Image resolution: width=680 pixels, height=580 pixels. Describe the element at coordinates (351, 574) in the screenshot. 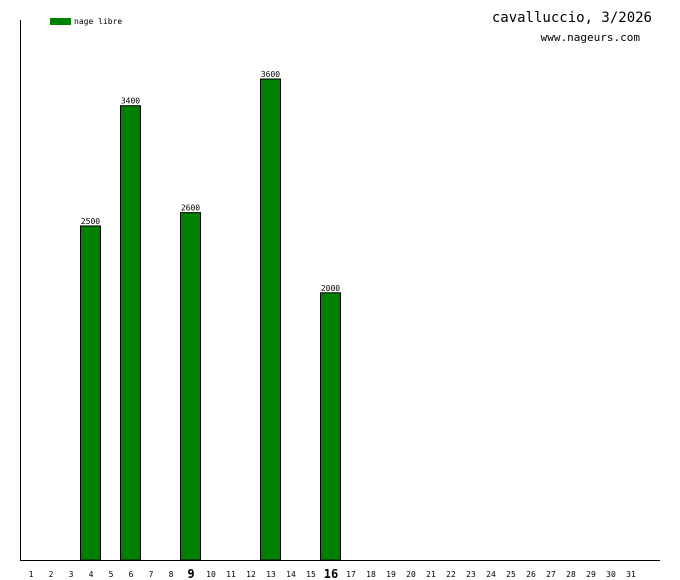

I see `x-tick-label: 17` at that location.